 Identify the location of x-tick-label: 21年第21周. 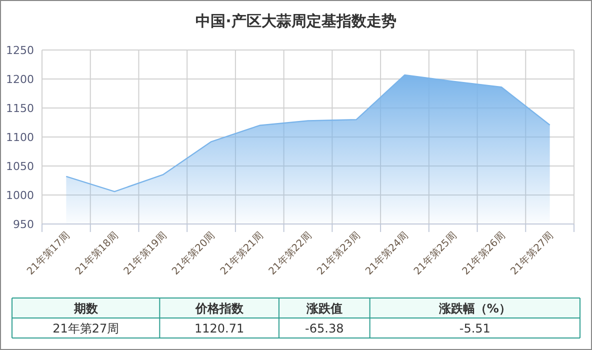
(242, 254).